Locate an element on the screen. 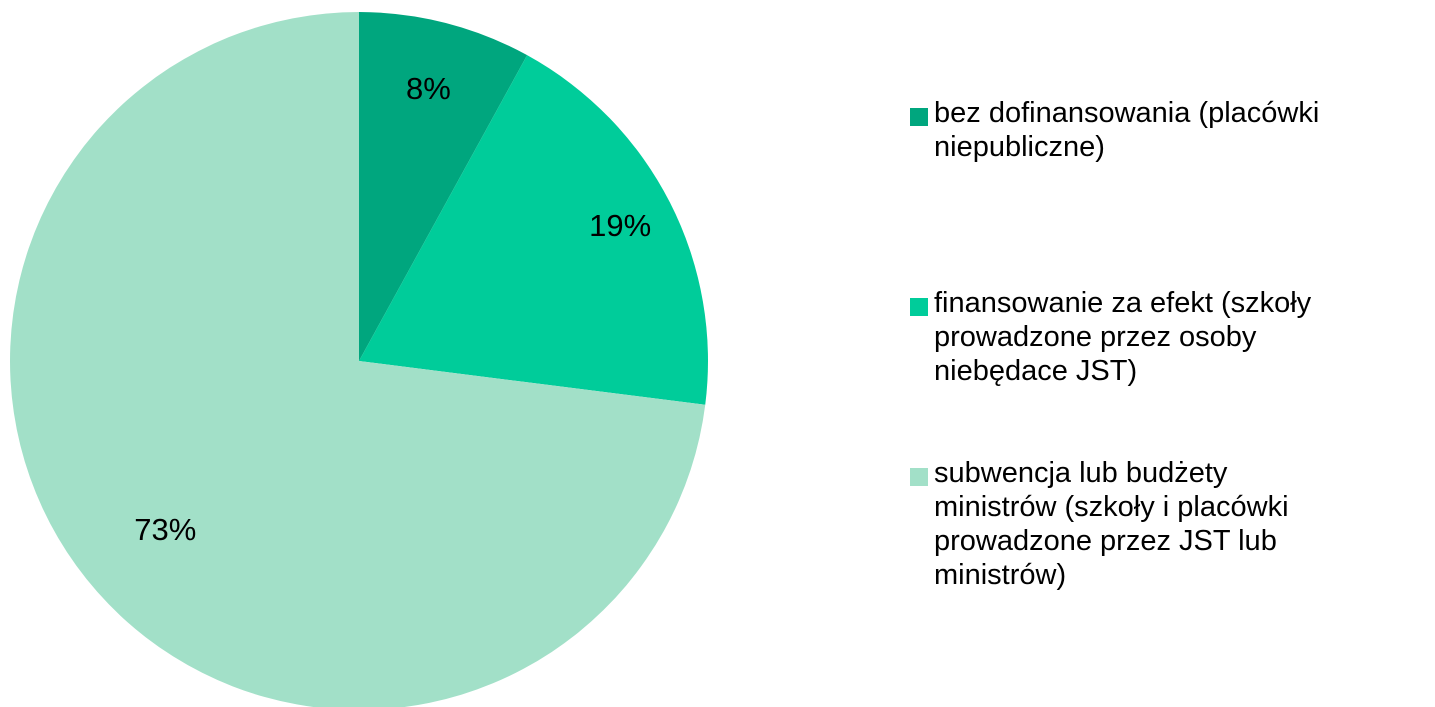 The width and height of the screenshot is (1435, 707). data-label-slice-2: 19% is located at coordinates (620, 225).